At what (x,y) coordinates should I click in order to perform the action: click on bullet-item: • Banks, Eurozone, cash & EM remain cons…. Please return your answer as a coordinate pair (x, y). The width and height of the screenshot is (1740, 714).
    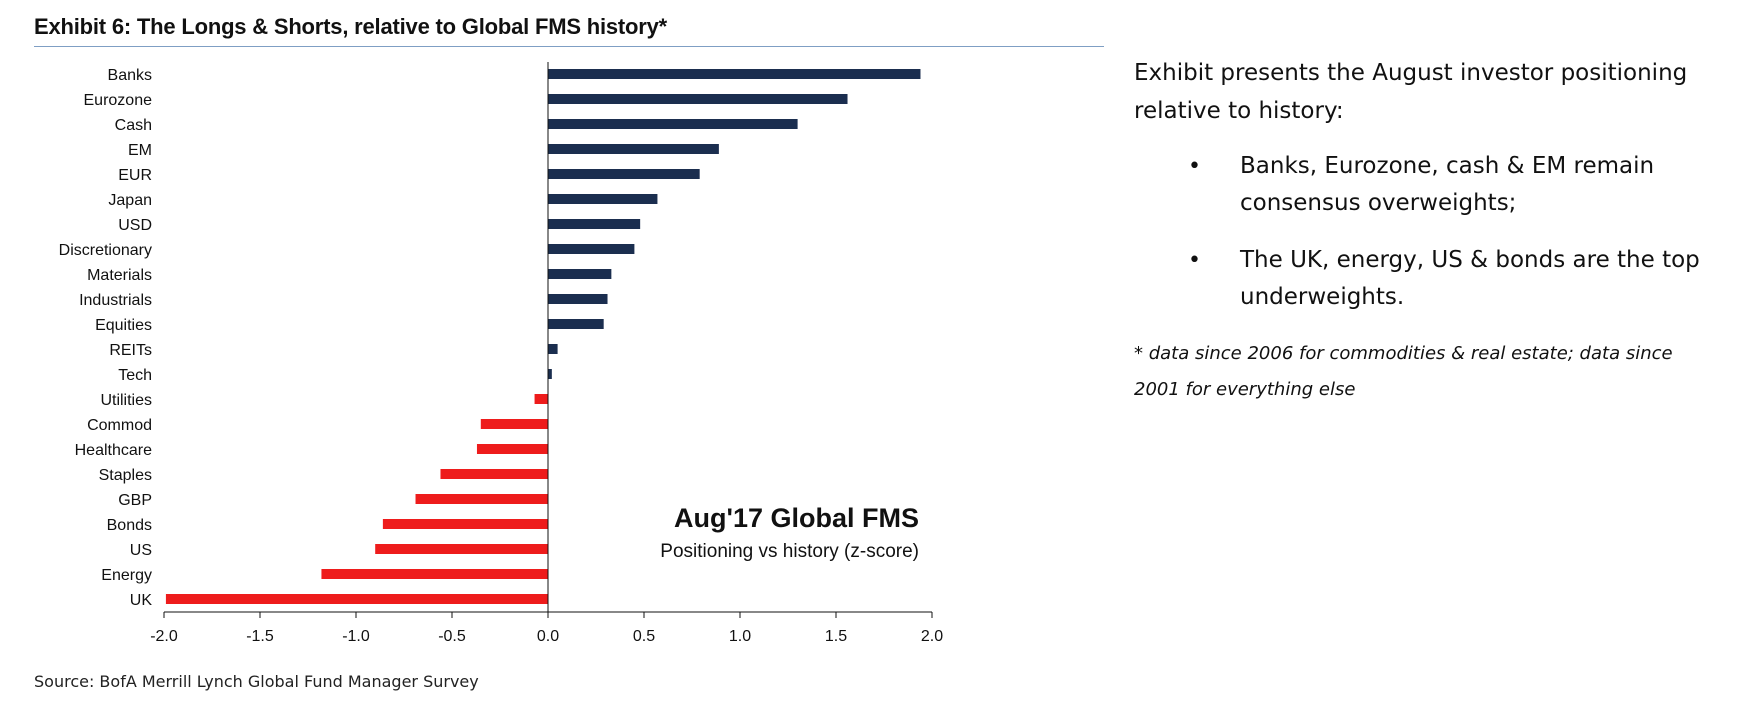
    Looking at the image, I should click on (1429, 185).